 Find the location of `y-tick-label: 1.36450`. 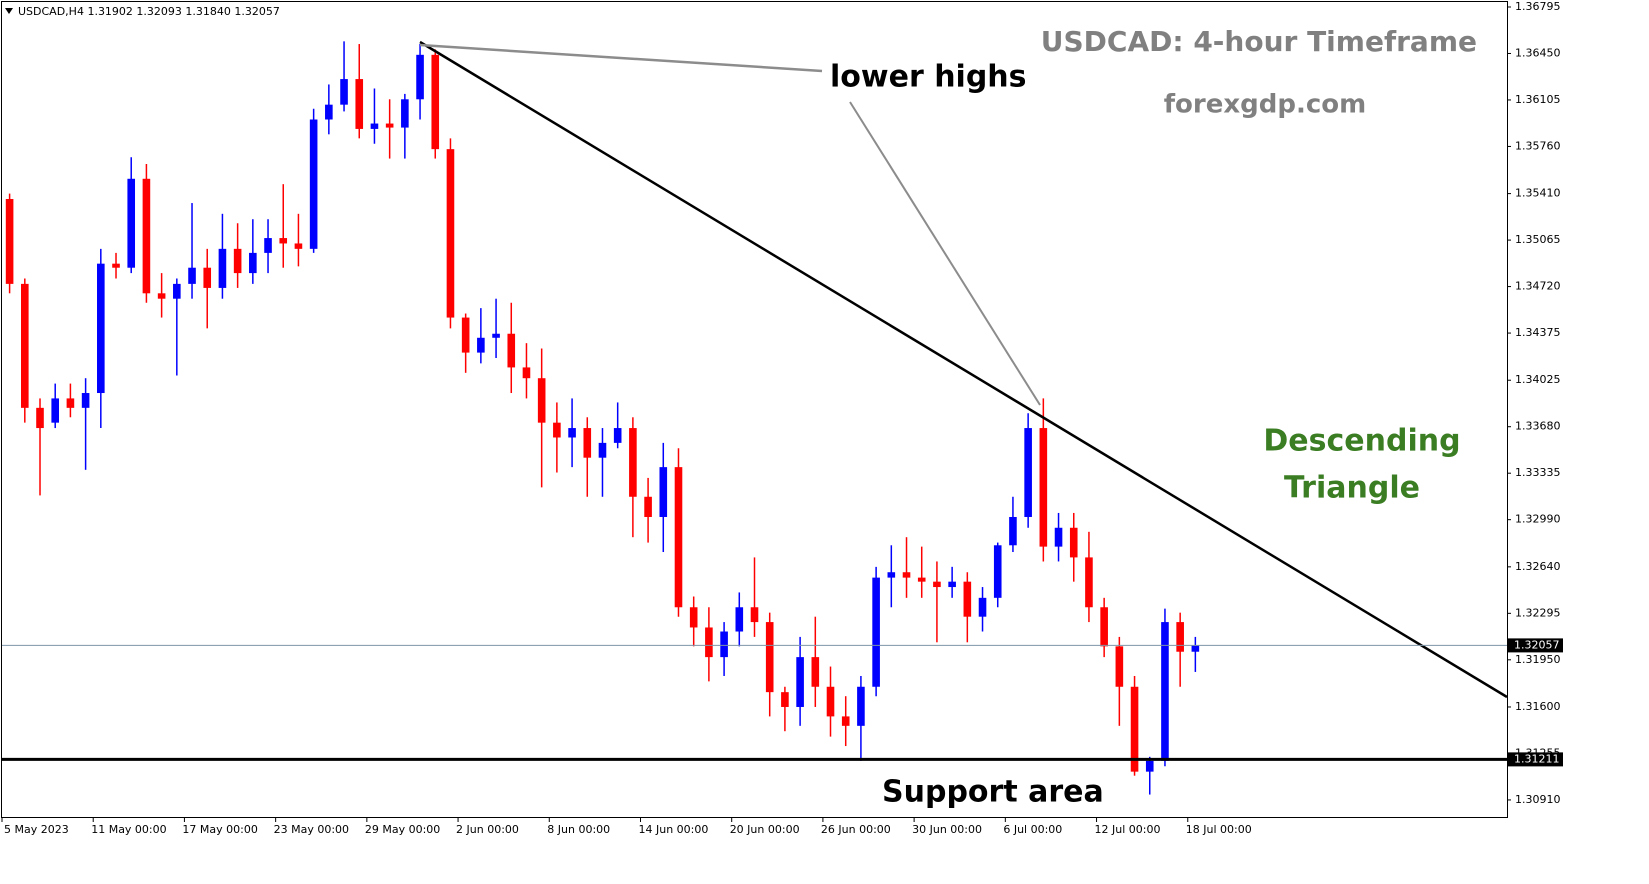

y-tick-label: 1.36450 is located at coordinates (1538, 52).